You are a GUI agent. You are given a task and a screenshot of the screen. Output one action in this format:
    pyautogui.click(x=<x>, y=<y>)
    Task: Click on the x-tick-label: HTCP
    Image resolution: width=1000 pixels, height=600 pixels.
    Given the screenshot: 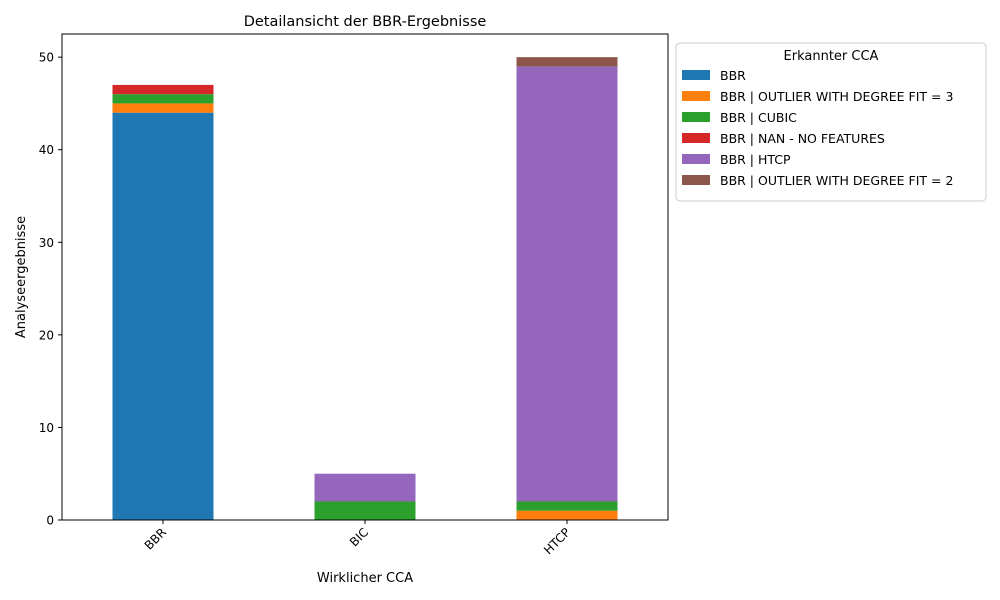 What is the action you would take?
    pyautogui.click(x=557, y=541)
    